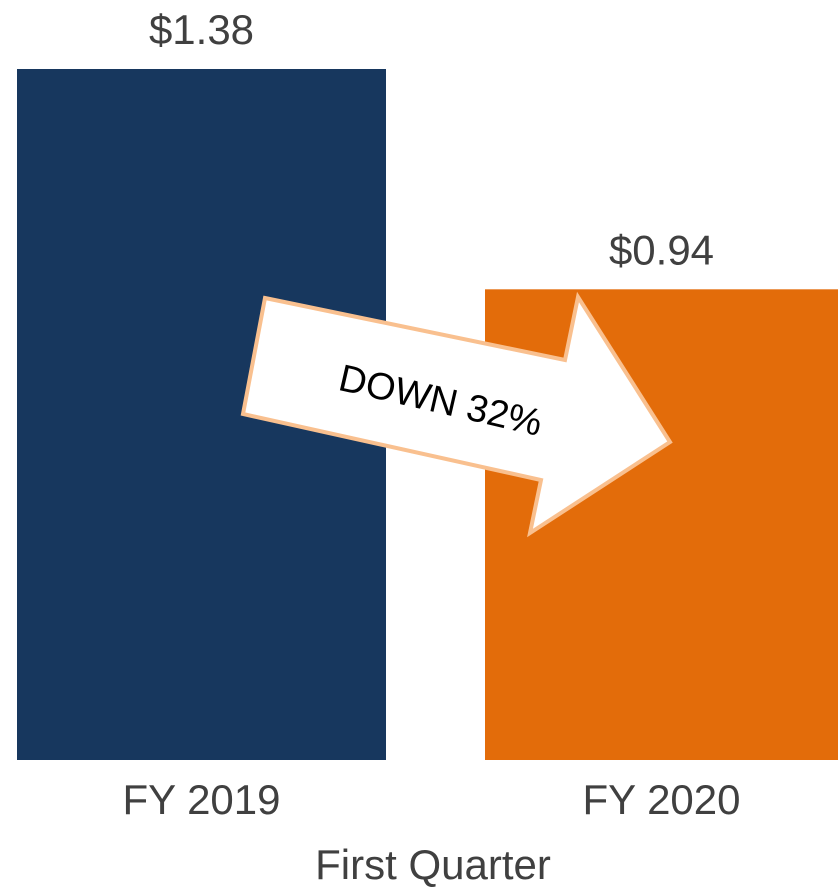 The height and width of the screenshot is (892, 839). What do you see at coordinates (201, 29) in the screenshot?
I see `value-label: $1.38` at bounding box center [201, 29].